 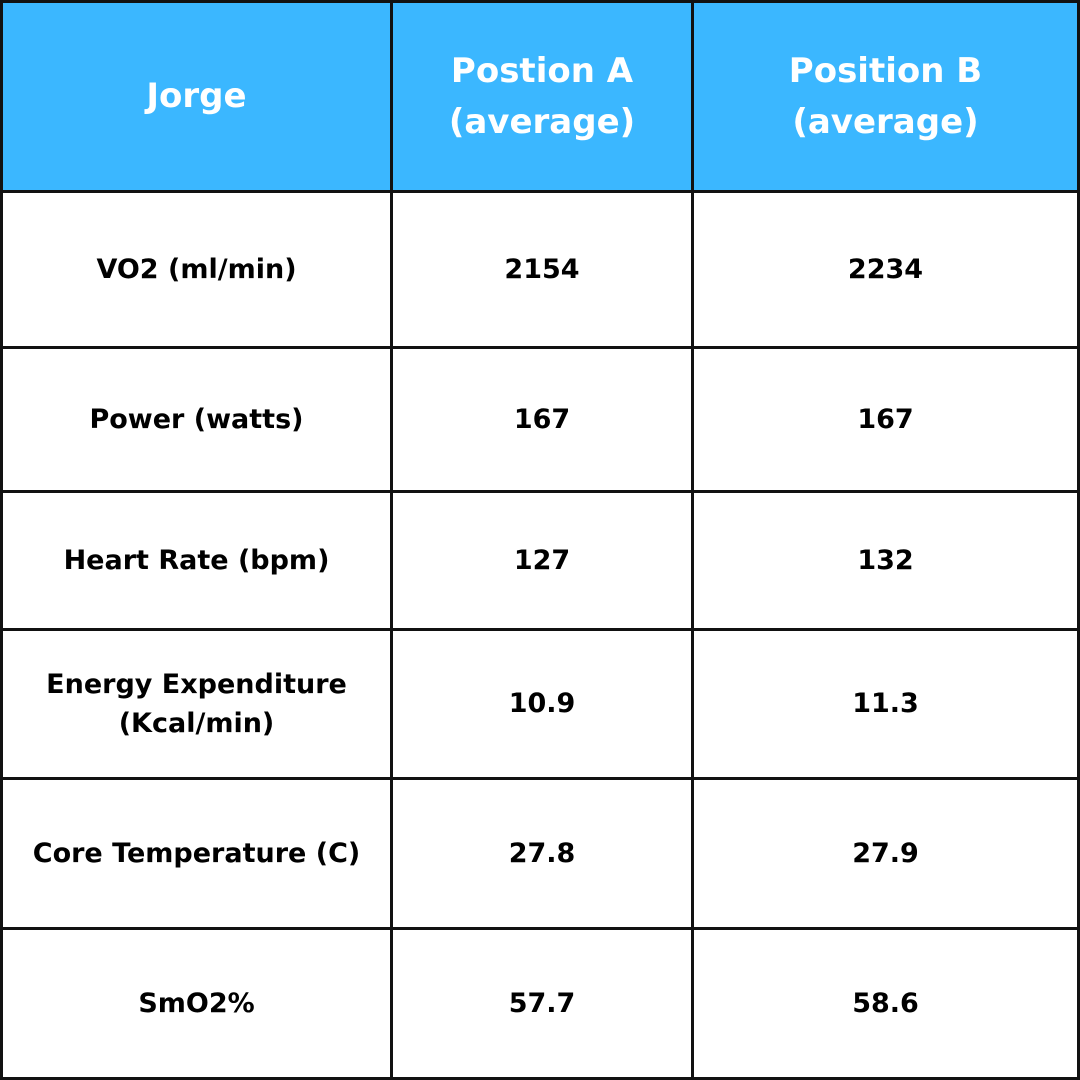 I want to click on cell-heart-rate-position-b: 132, so click(x=887, y=562).